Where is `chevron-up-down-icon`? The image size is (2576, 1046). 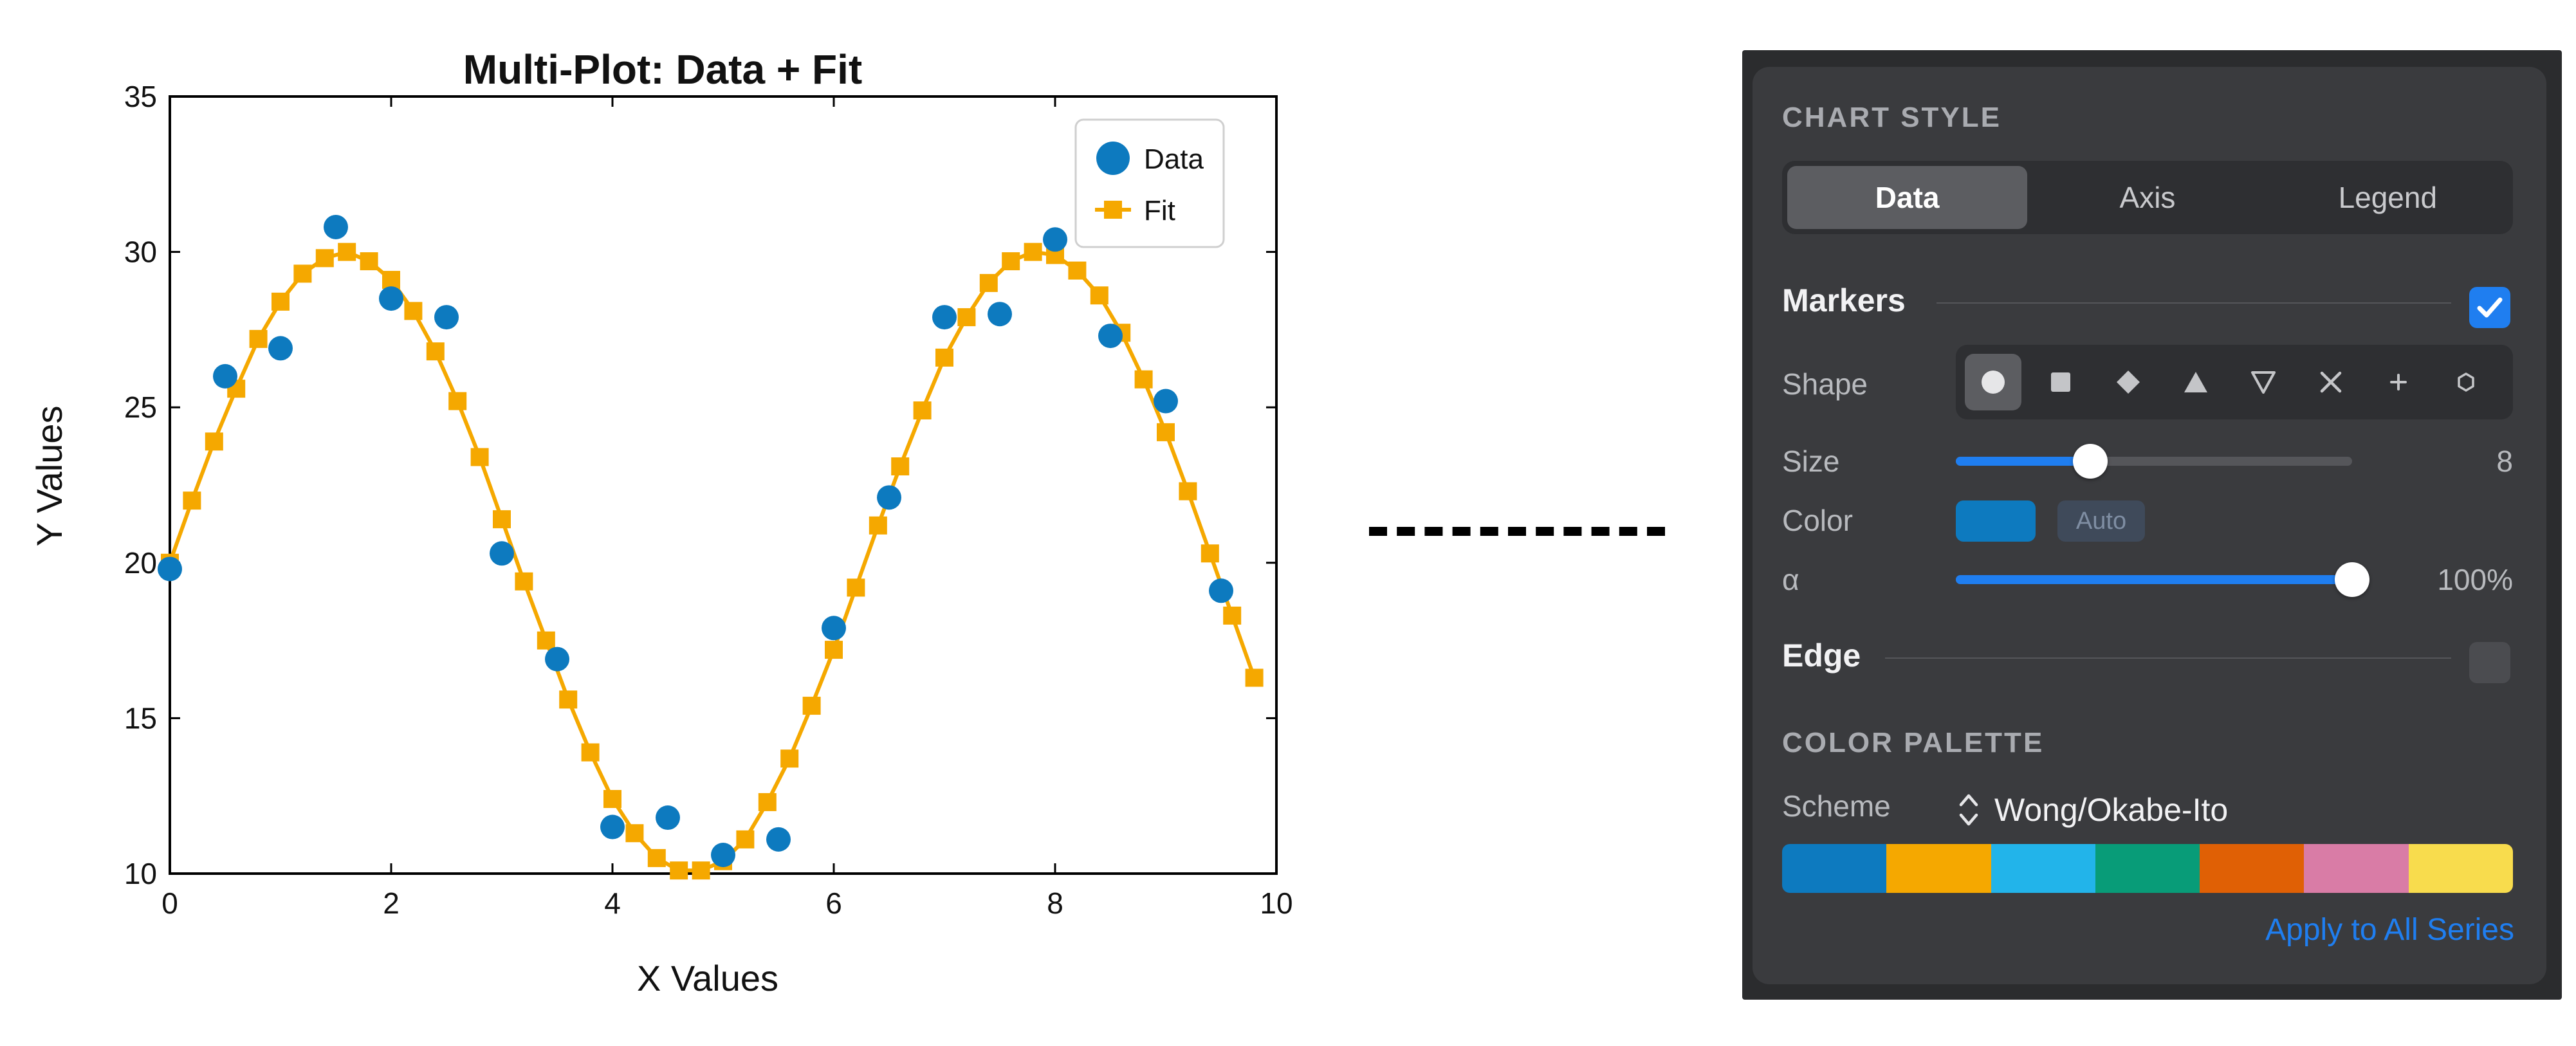 chevron-up-down-icon is located at coordinates (1968, 810).